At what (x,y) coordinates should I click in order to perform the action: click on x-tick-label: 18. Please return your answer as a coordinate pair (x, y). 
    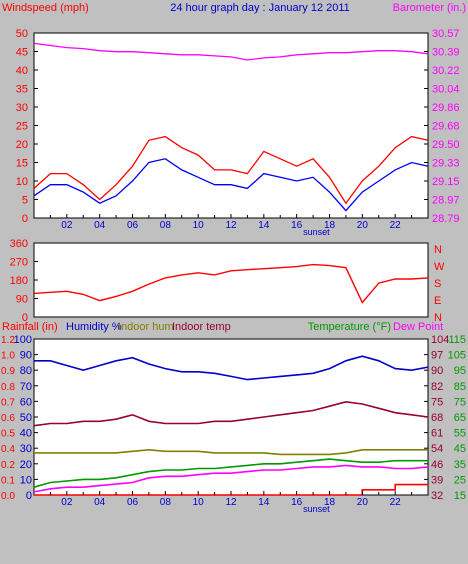
    Looking at the image, I should click on (330, 225).